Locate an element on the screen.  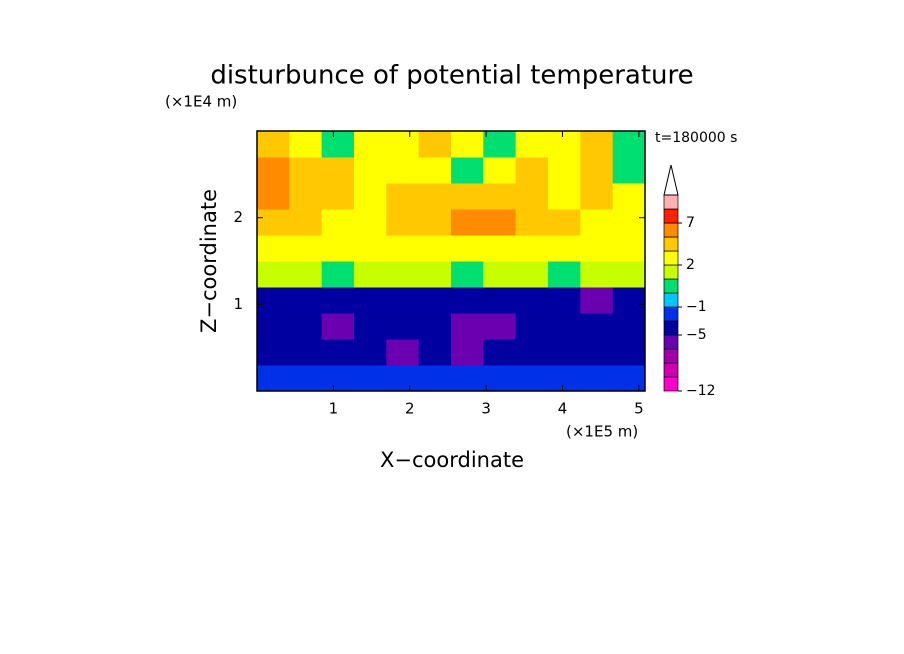
colorbar-tick-label: −12 is located at coordinates (701, 391).